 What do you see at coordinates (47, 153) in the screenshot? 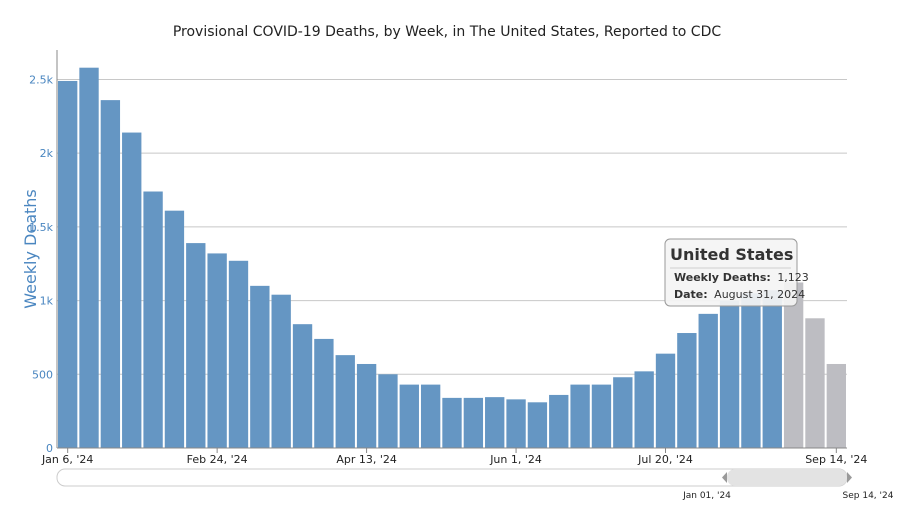
I see `y-tick-label: 2k` at bounding box center [47, 153].